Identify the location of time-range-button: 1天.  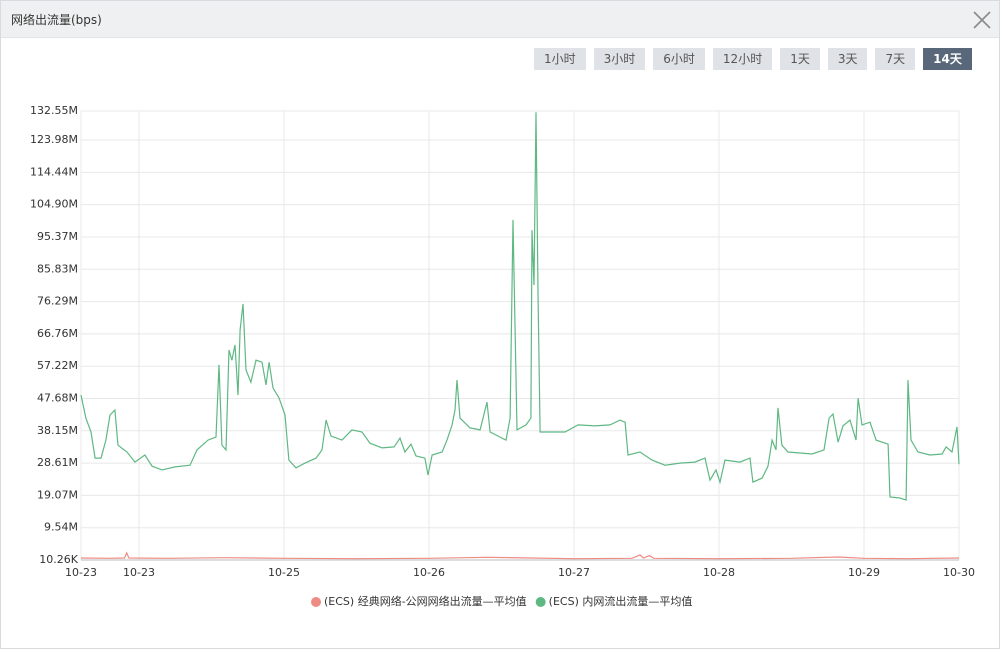
(800, 59).